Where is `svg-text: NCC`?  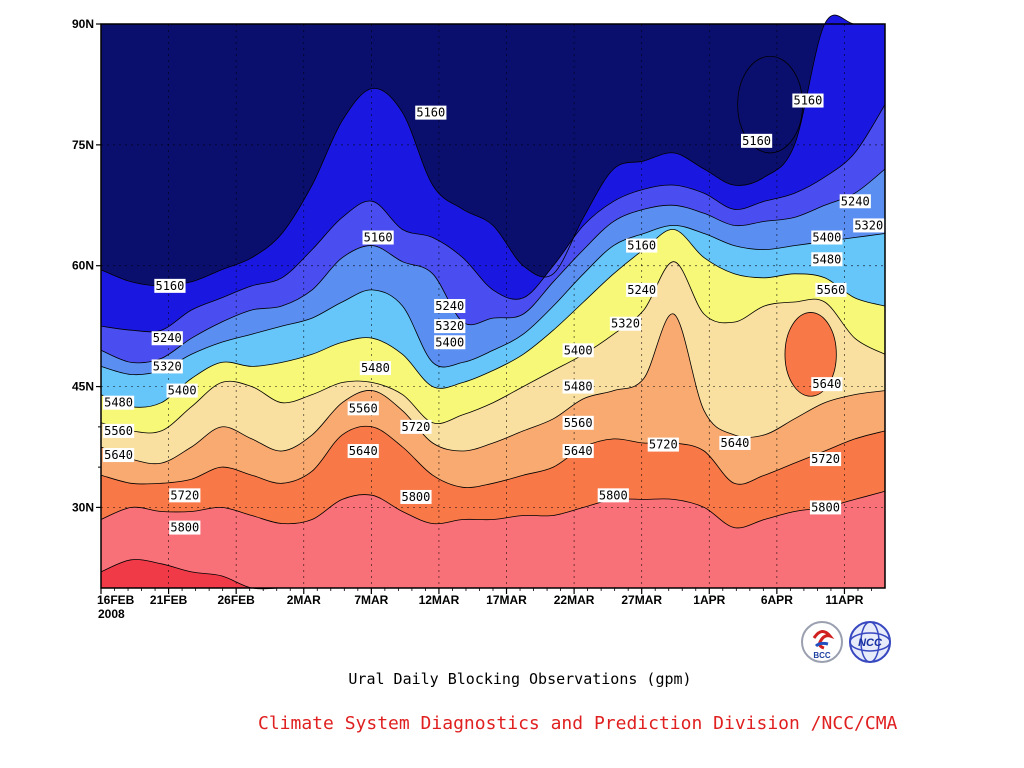
svg-text: NCC is located at coordinates (870, 643).